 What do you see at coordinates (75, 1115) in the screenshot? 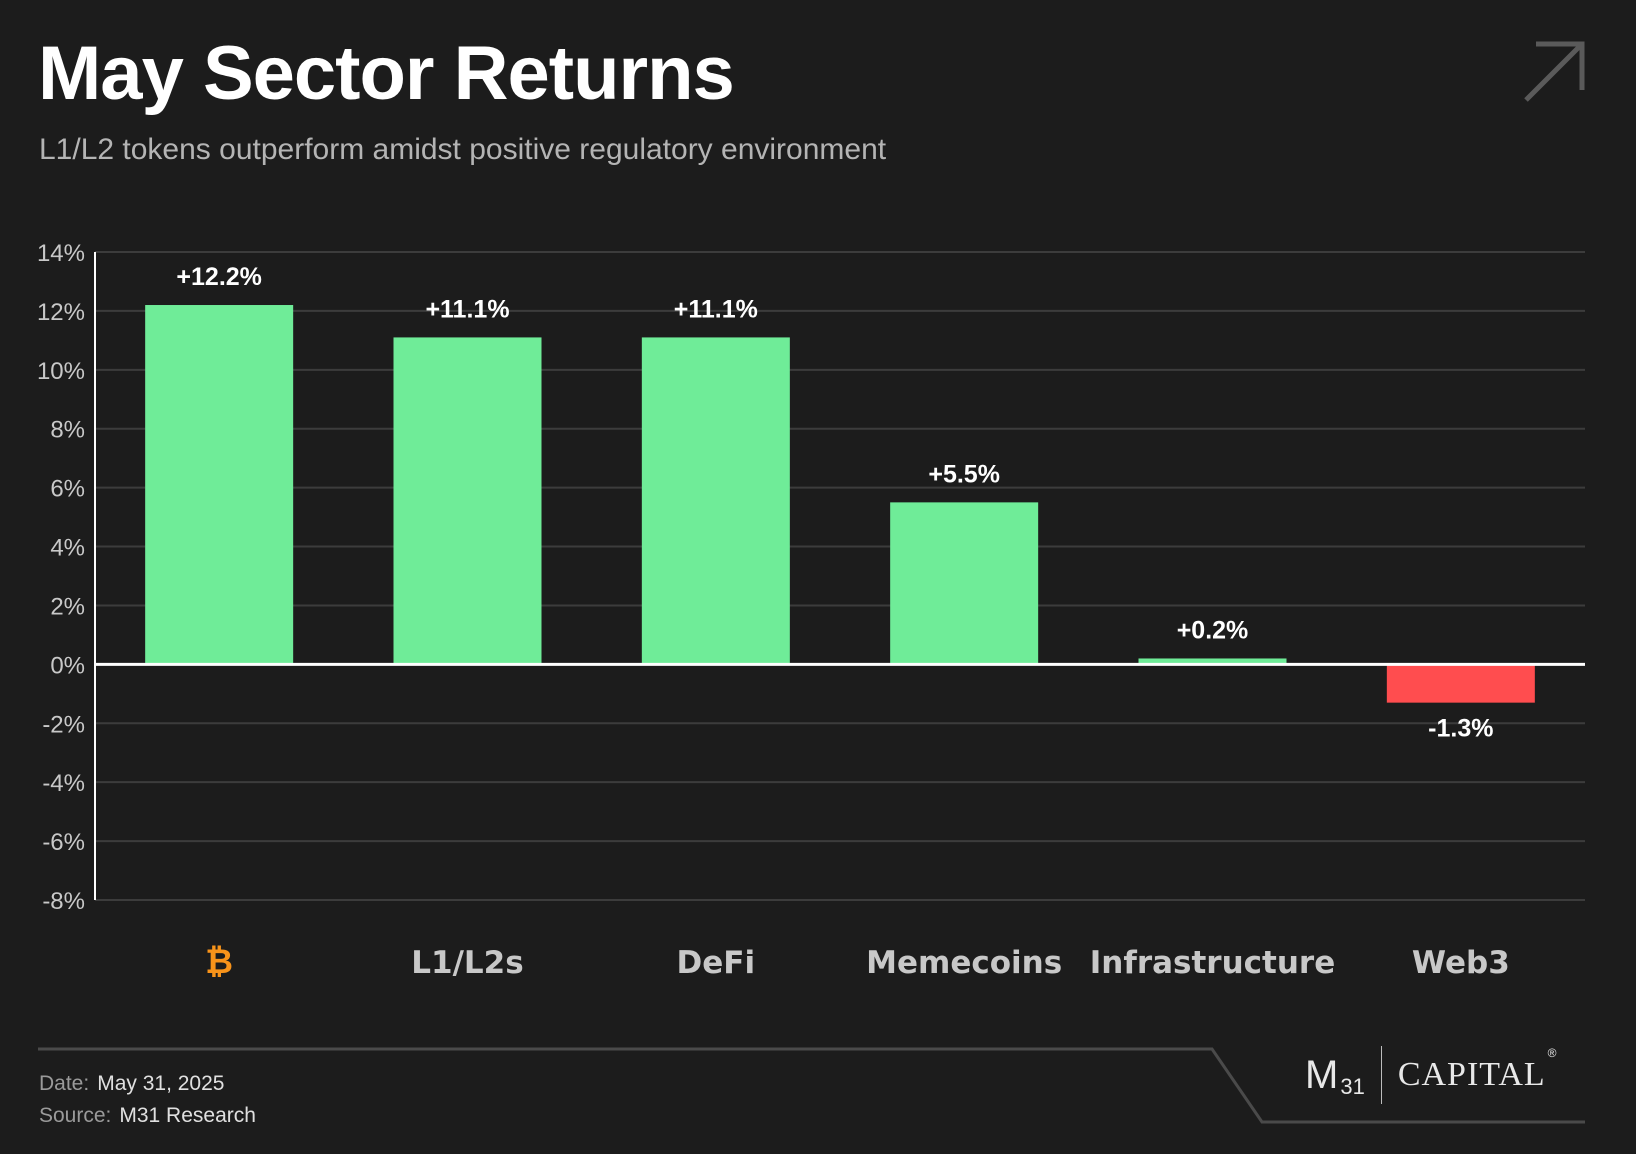
I see `source-label: Source:` at bounding box center [75, 1115].